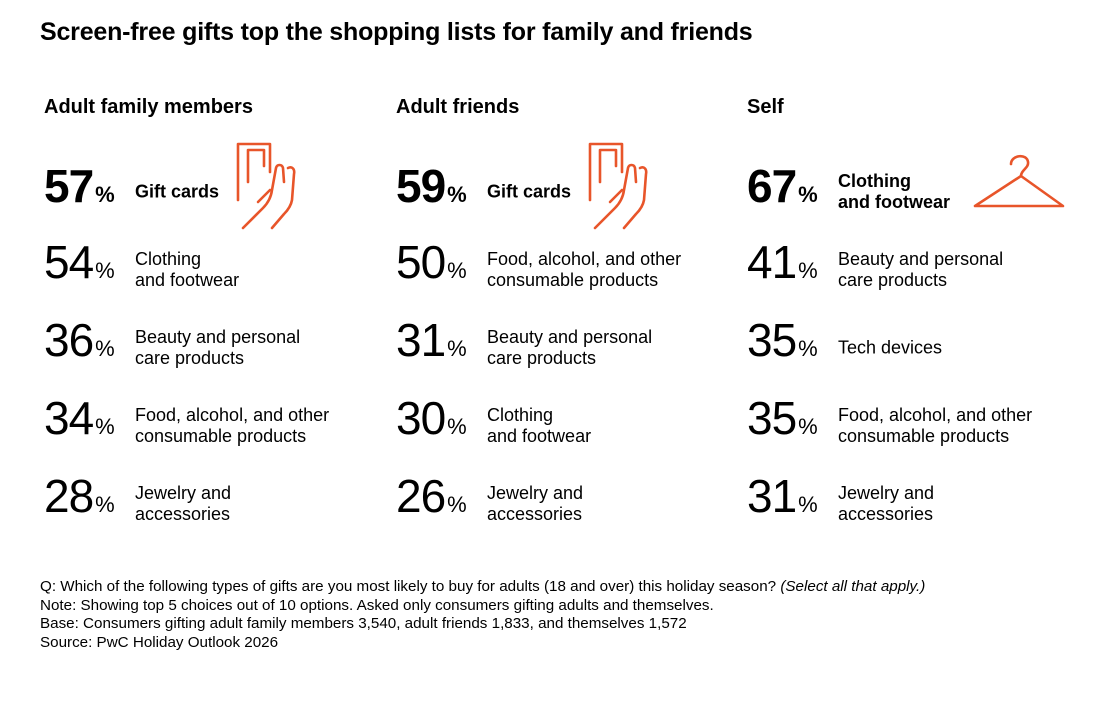 Image resolution: width=1120 pixels, height=702 pixels. I want to click on value-number: 59, so click(421, 186).